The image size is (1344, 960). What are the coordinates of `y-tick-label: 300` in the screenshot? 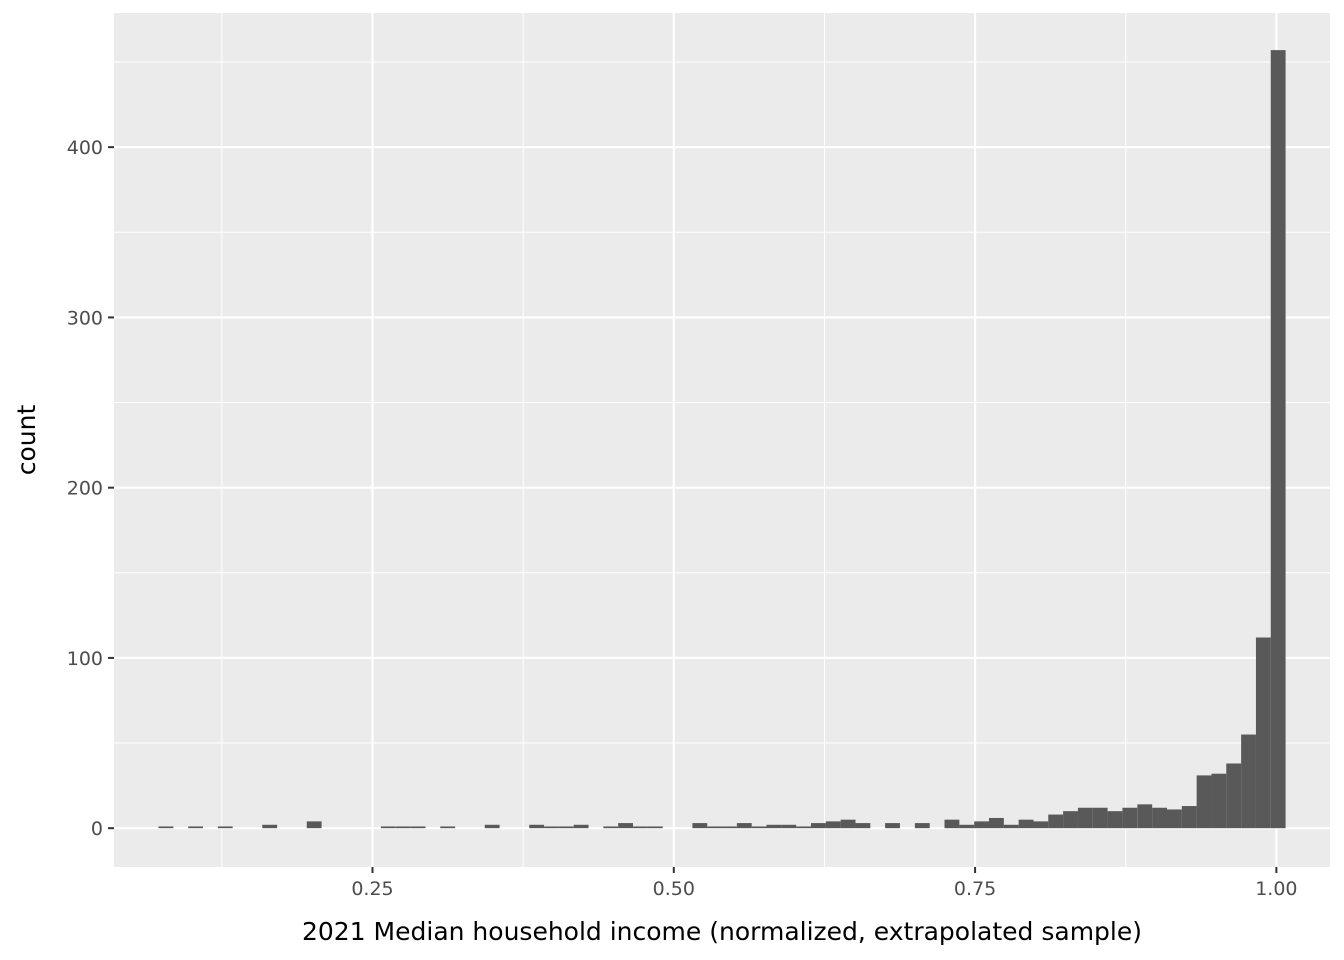 It's located at (85, 318).